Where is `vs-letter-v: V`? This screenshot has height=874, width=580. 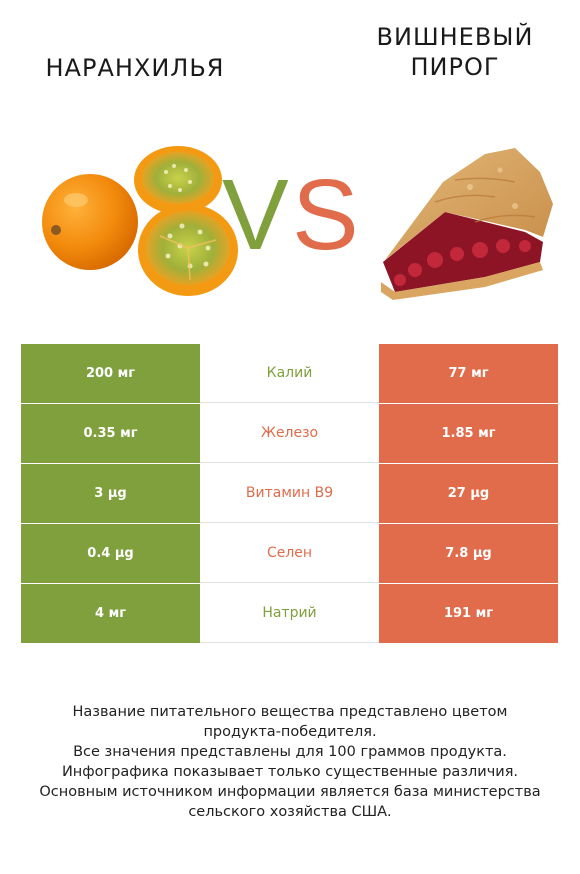 vs-letter-v: V is located at coordinates (255, 215).